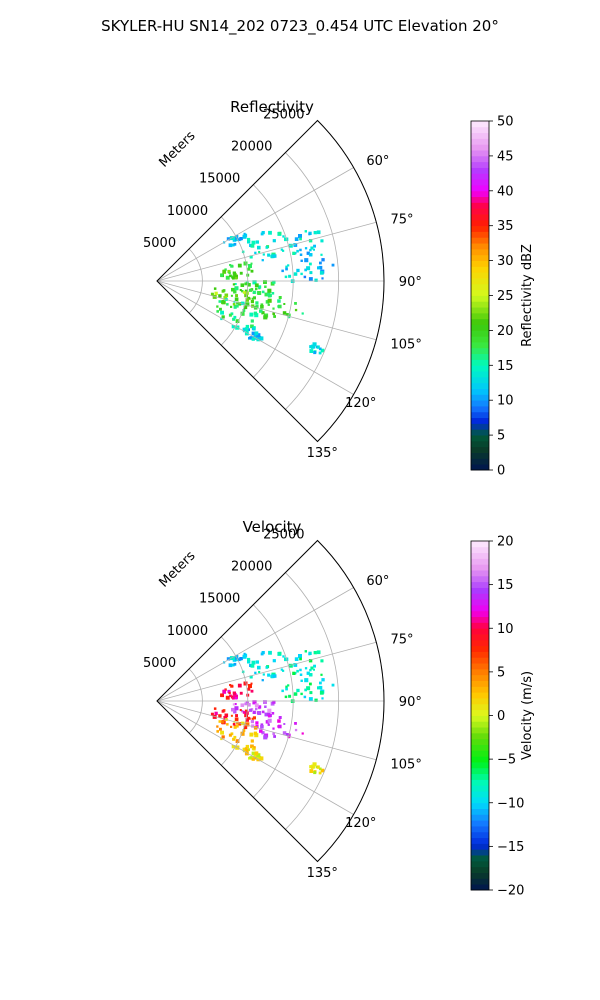 This screenshot has width=600, height=1000. What do you see at coordinates (505, 156) in the screenshot?
I see `colorbar-tick-label: 45` at bounding box center [505, 156].